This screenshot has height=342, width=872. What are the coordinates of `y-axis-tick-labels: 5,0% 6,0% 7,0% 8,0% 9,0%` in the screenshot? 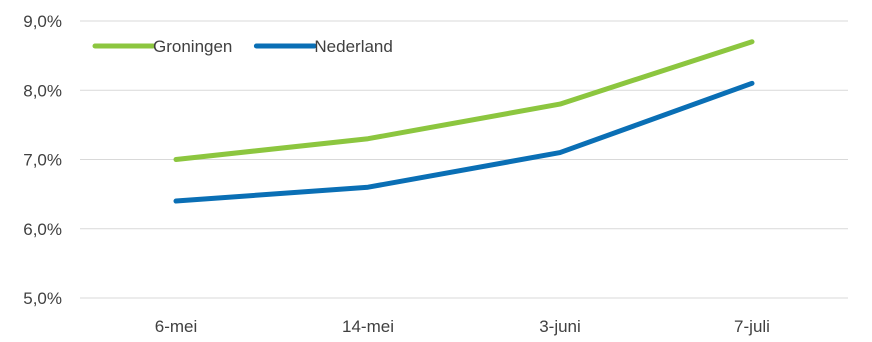 It's located at (42, 160).